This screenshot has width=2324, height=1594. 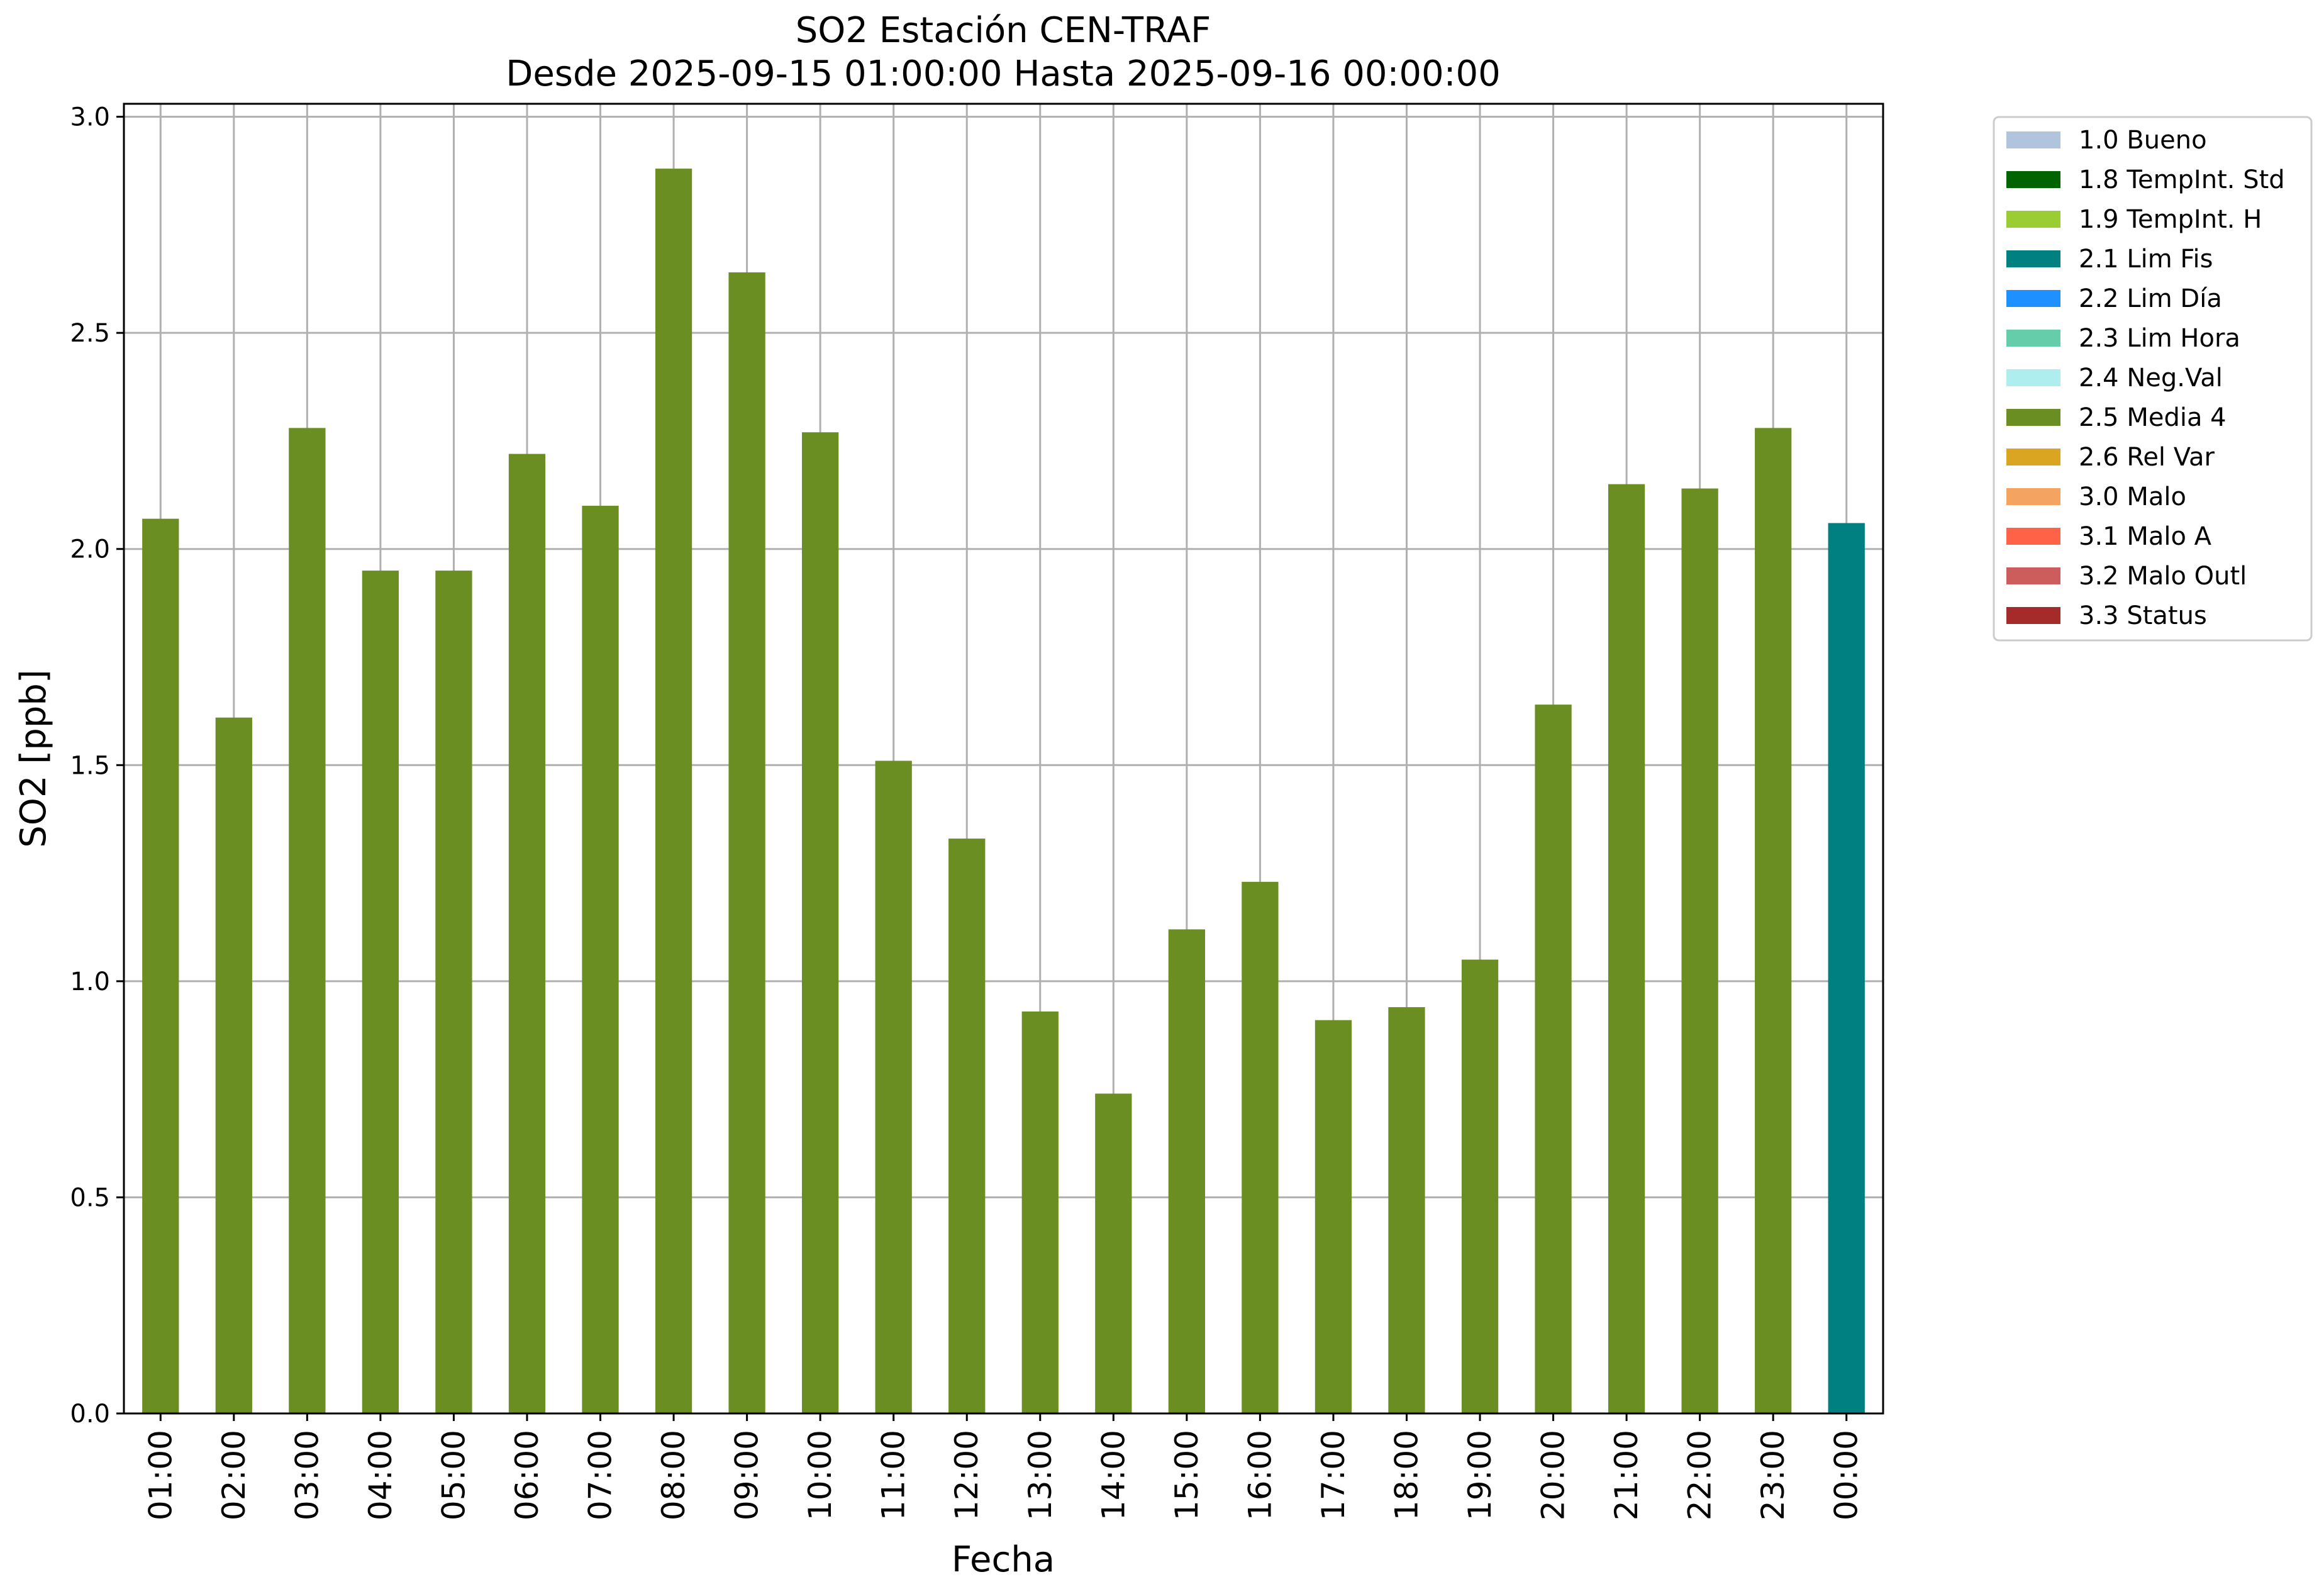 I want to click on x-tick-label: 19:00, so click(x=1480, y=1475).